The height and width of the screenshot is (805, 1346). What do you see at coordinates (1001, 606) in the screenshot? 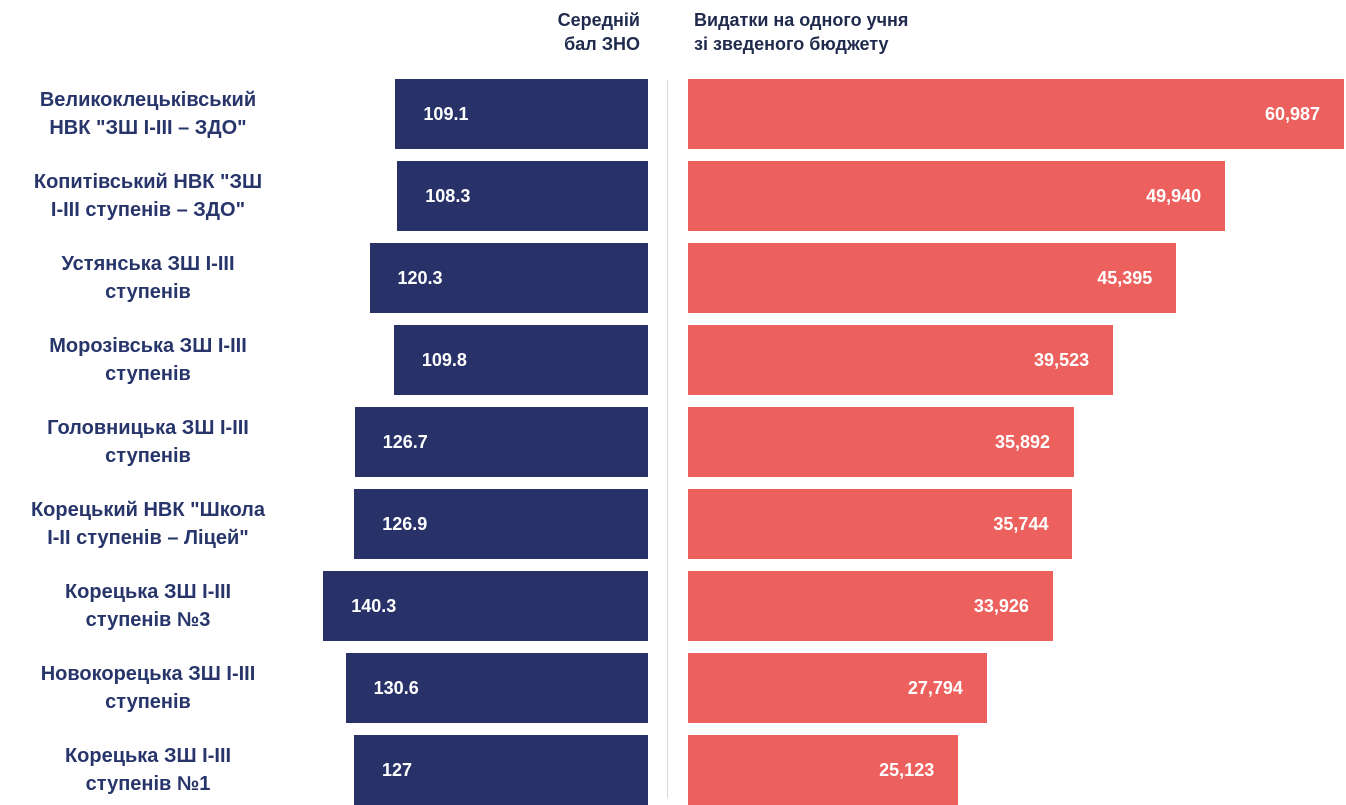
I see `expenses-value-label: 33,926` at bounding box center [1001, 606].